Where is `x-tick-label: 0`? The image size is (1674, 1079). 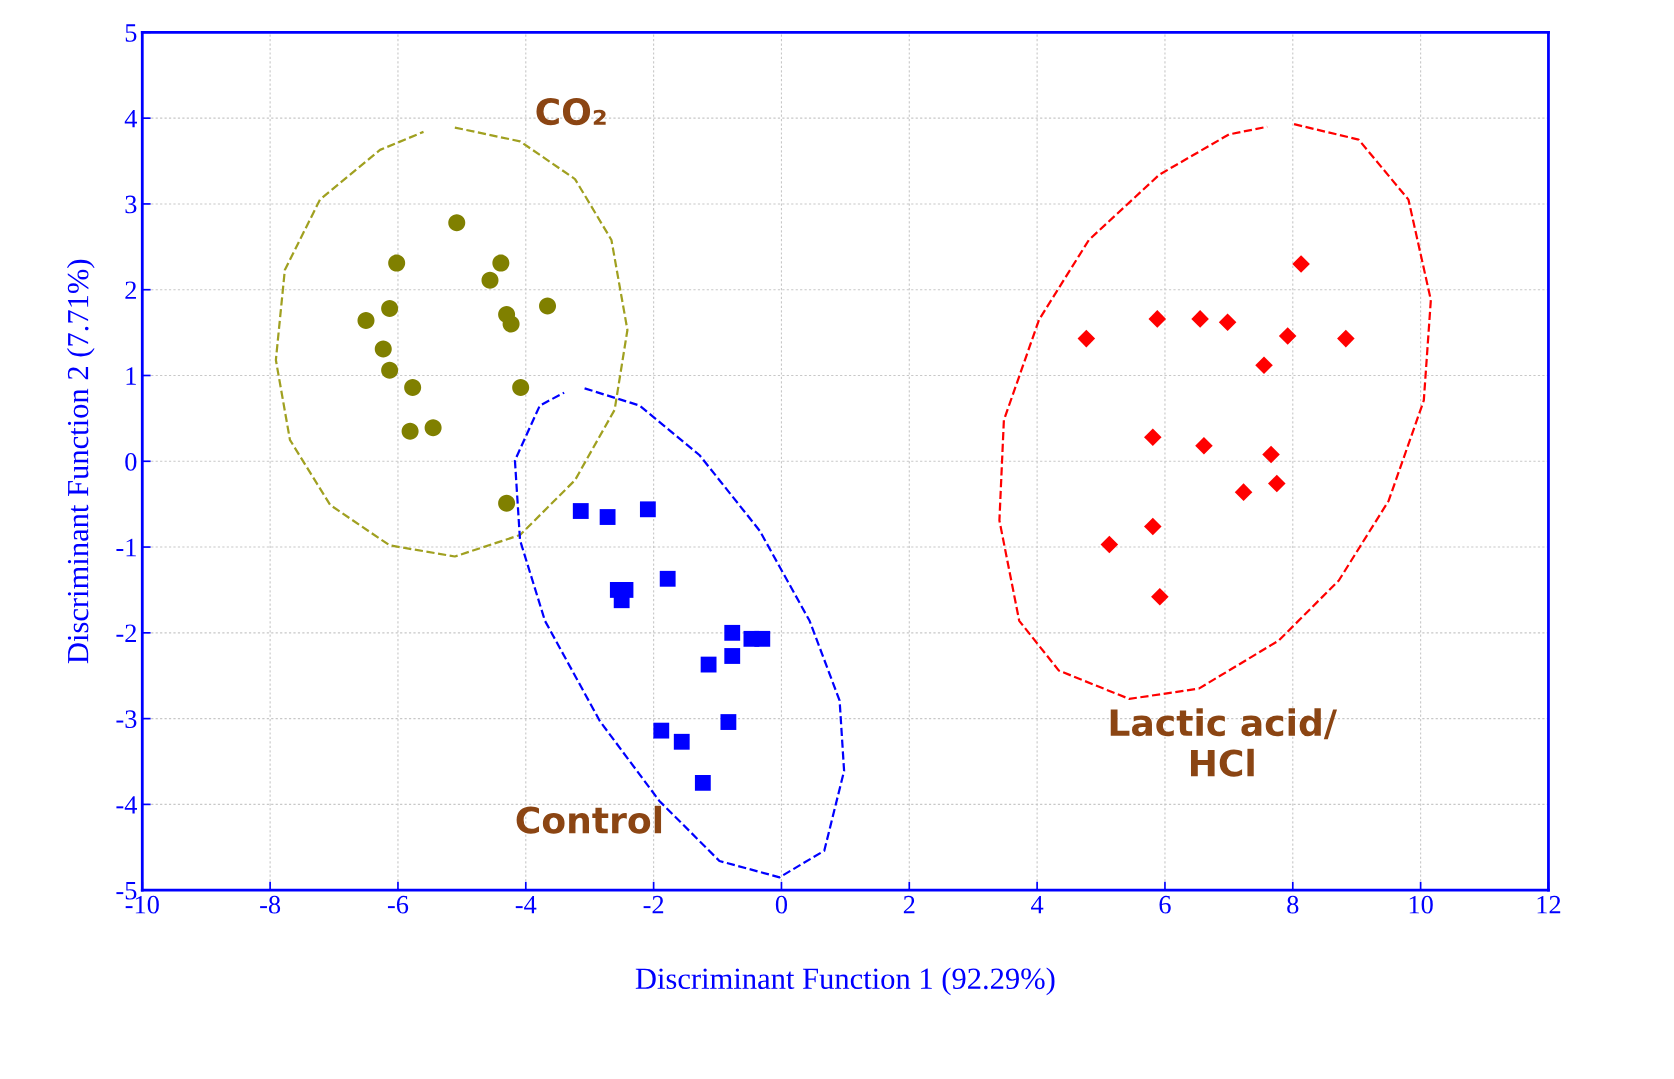 x-tick-label: 0 is located at coordinates (781, 904).